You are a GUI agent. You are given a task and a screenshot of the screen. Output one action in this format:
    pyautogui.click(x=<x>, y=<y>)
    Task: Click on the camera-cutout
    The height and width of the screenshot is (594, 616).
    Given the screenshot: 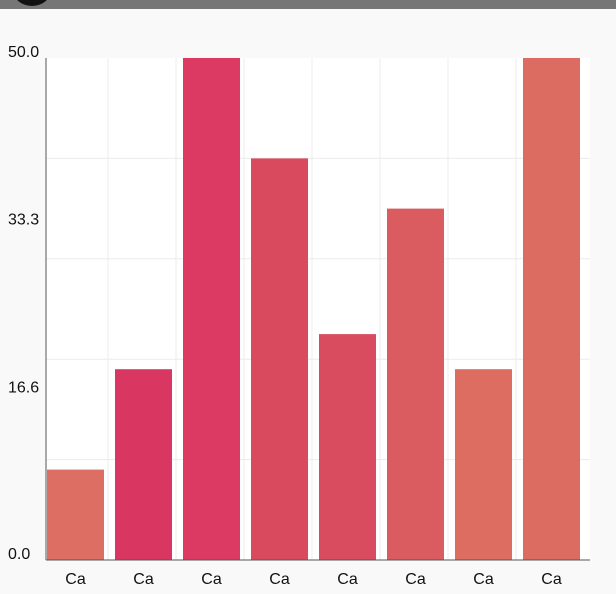 What is the action you would take?
    pyautogui.click(x=32, y=3)
    